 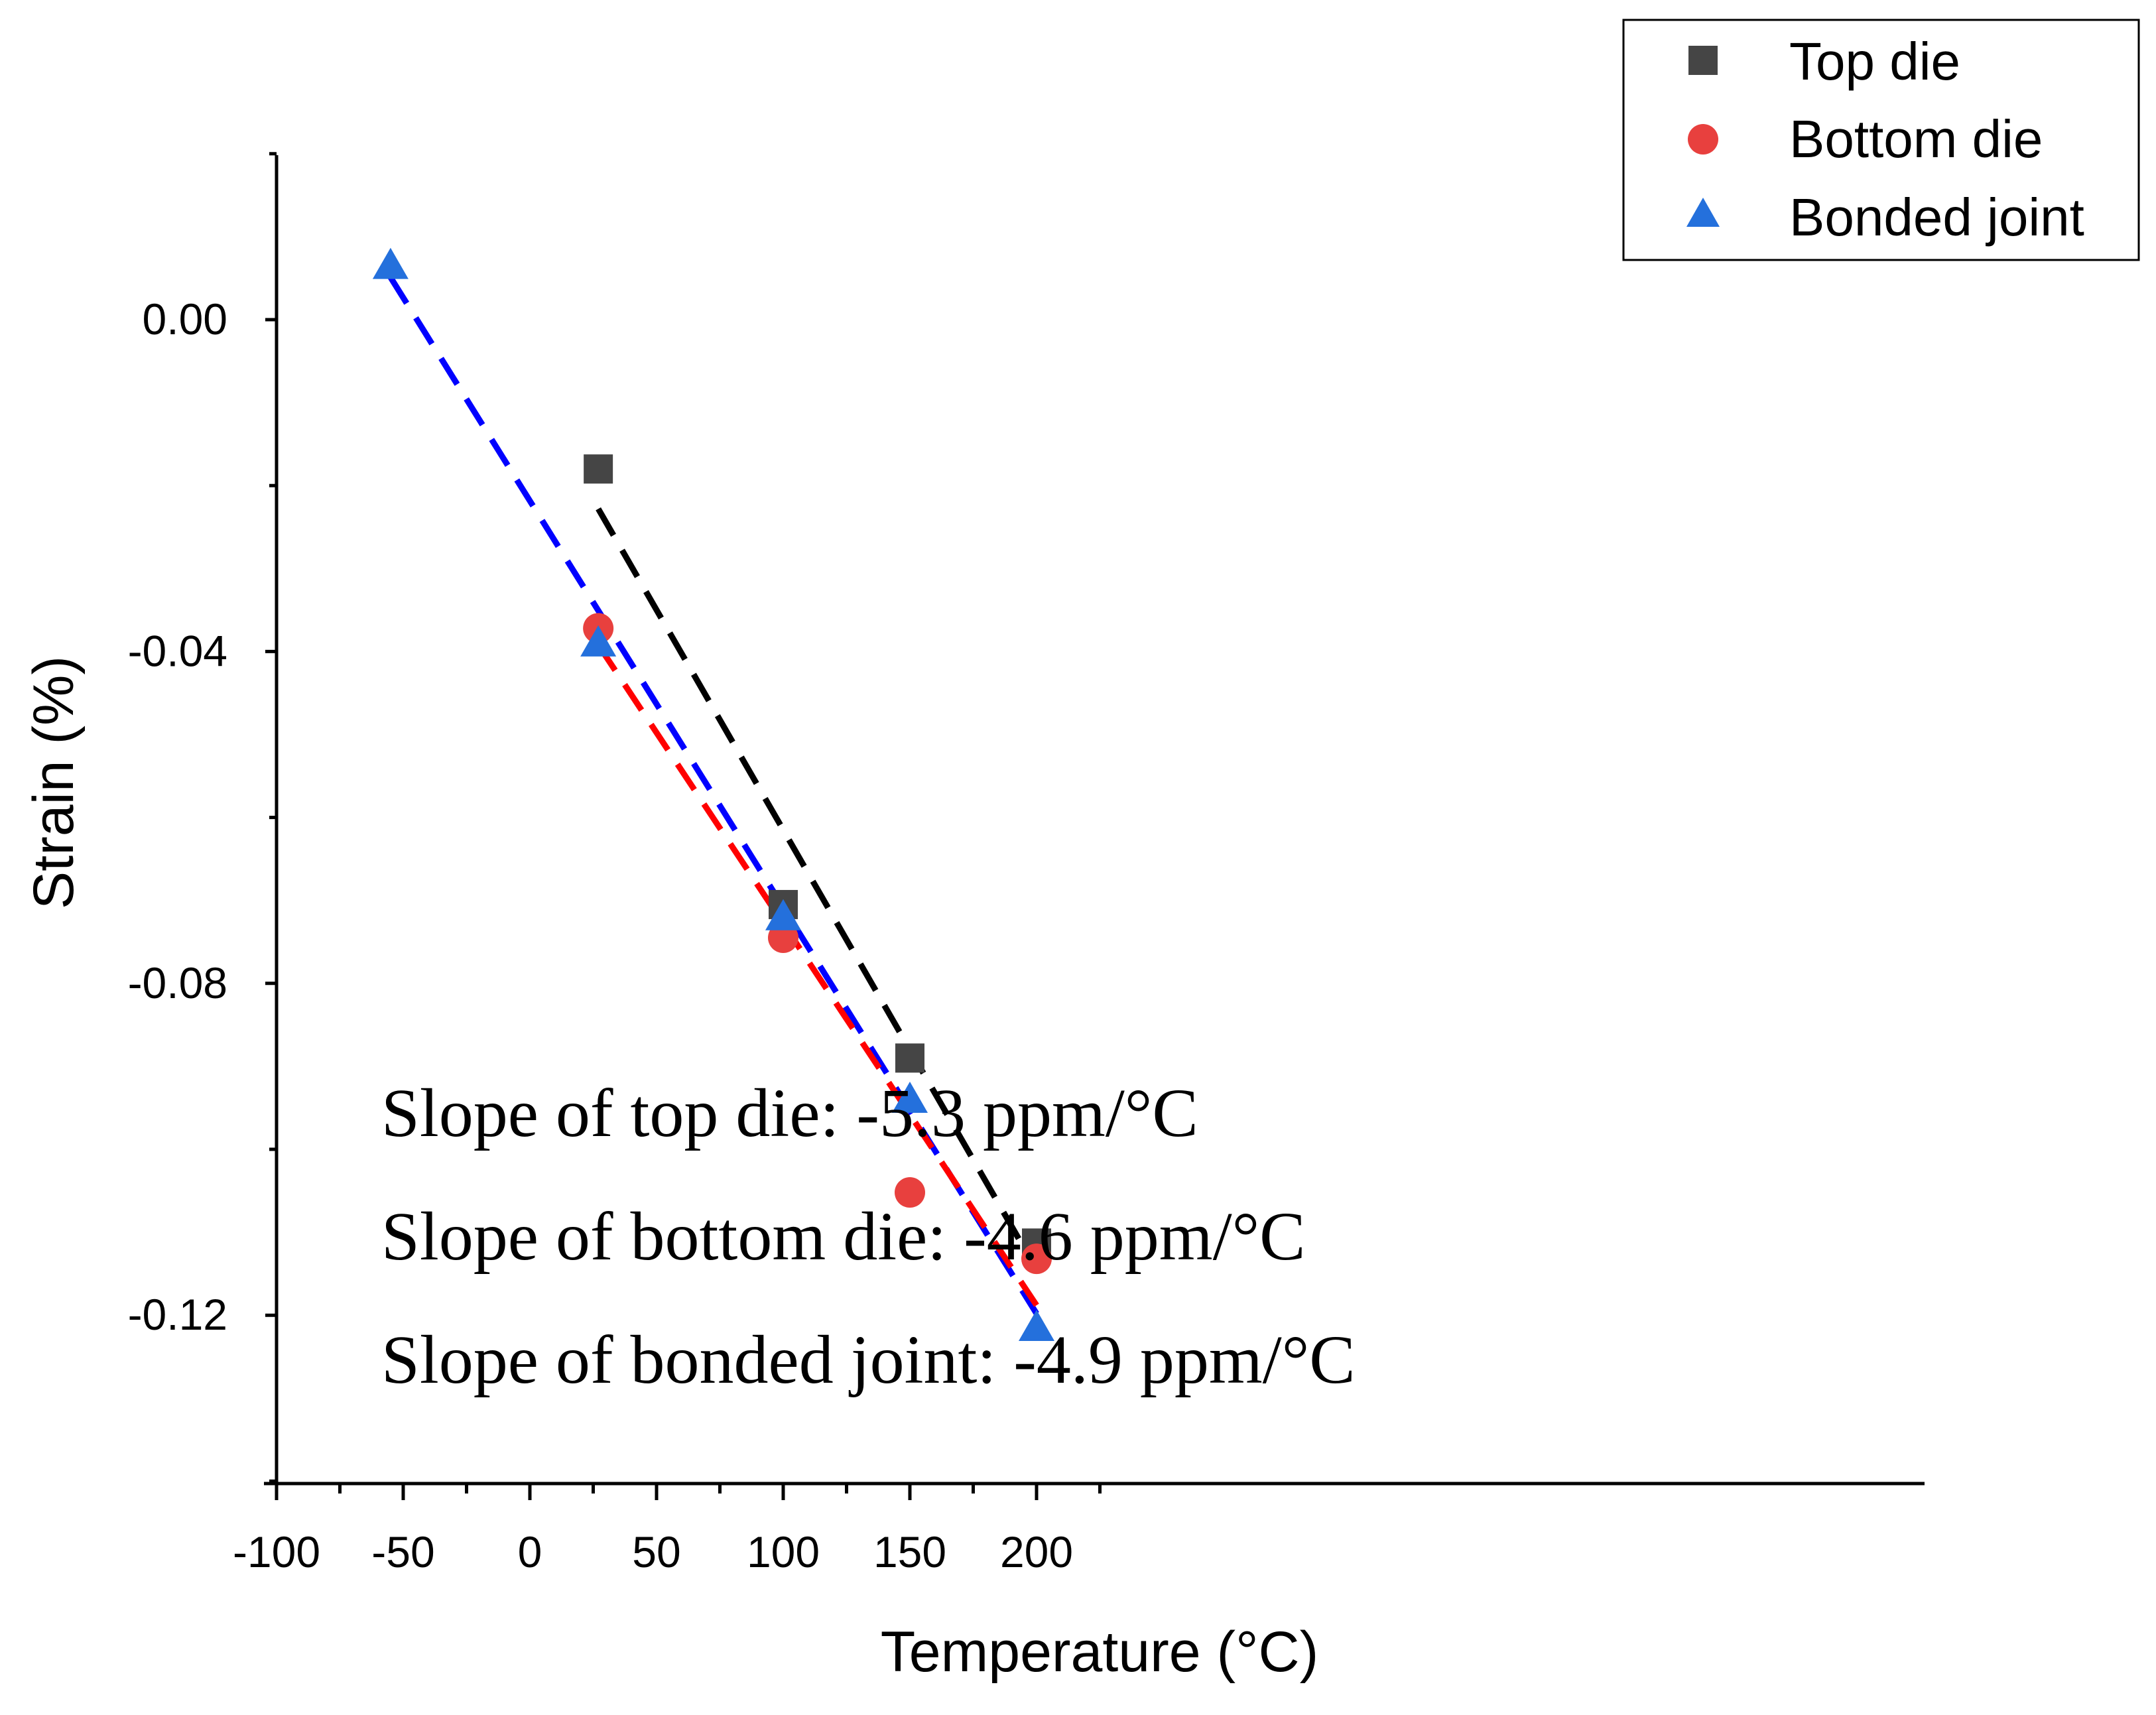 I want to click on legend-label-top-die: Top die, so click(x=1874, y=62).